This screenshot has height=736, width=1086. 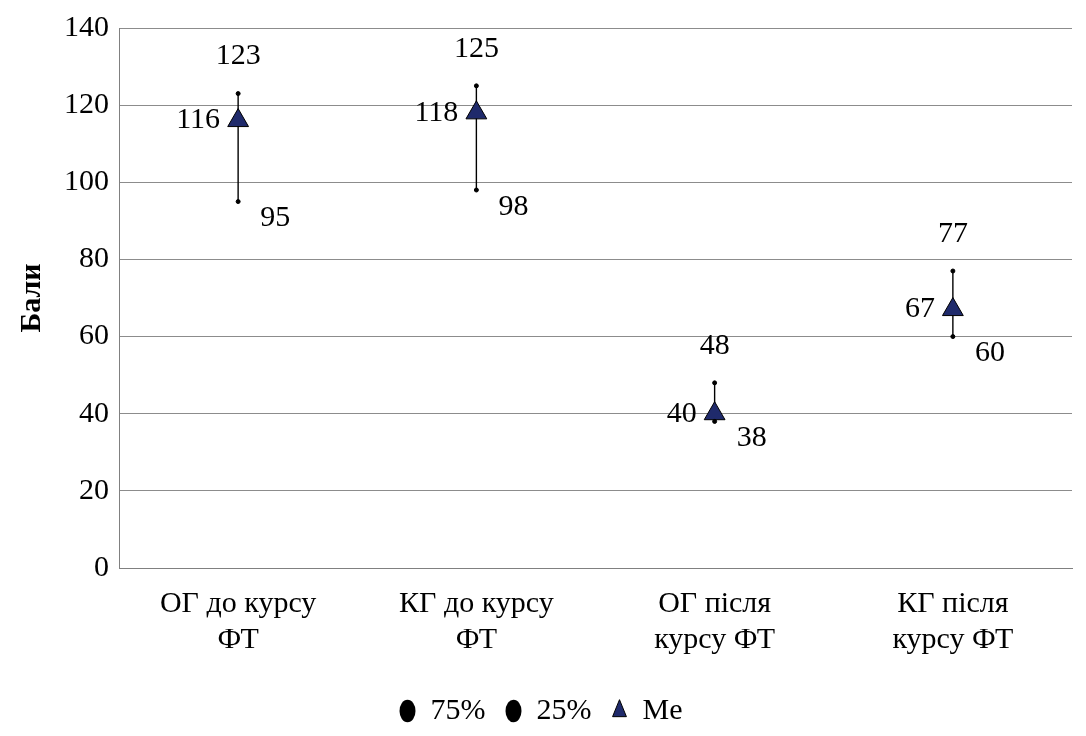 I want to click on y-tick-label: 100, so click(x=86, y=180).